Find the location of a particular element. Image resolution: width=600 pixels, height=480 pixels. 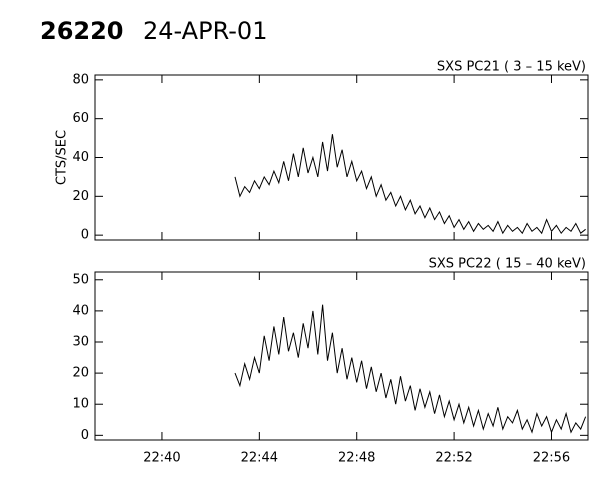

data-line is located at coordinates (410, 184).